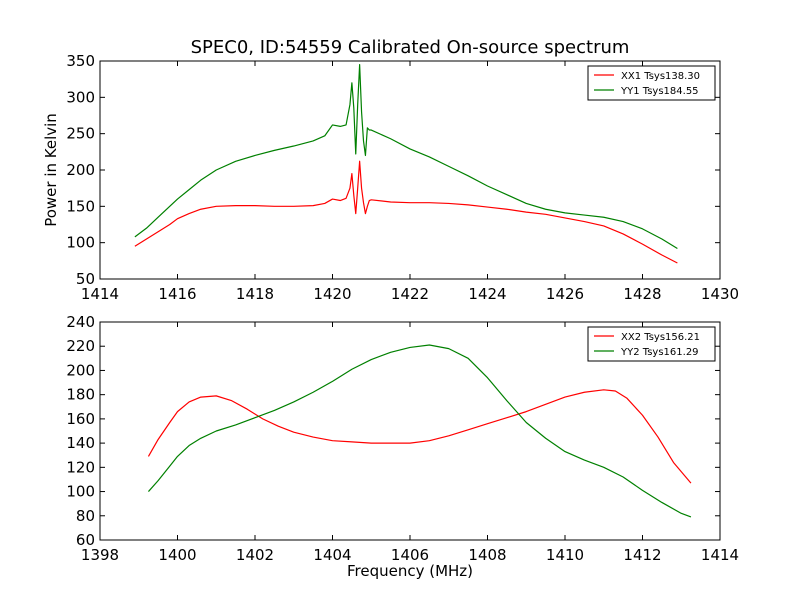  I want to click on plot-1-series-1-line, so click(406, 212).